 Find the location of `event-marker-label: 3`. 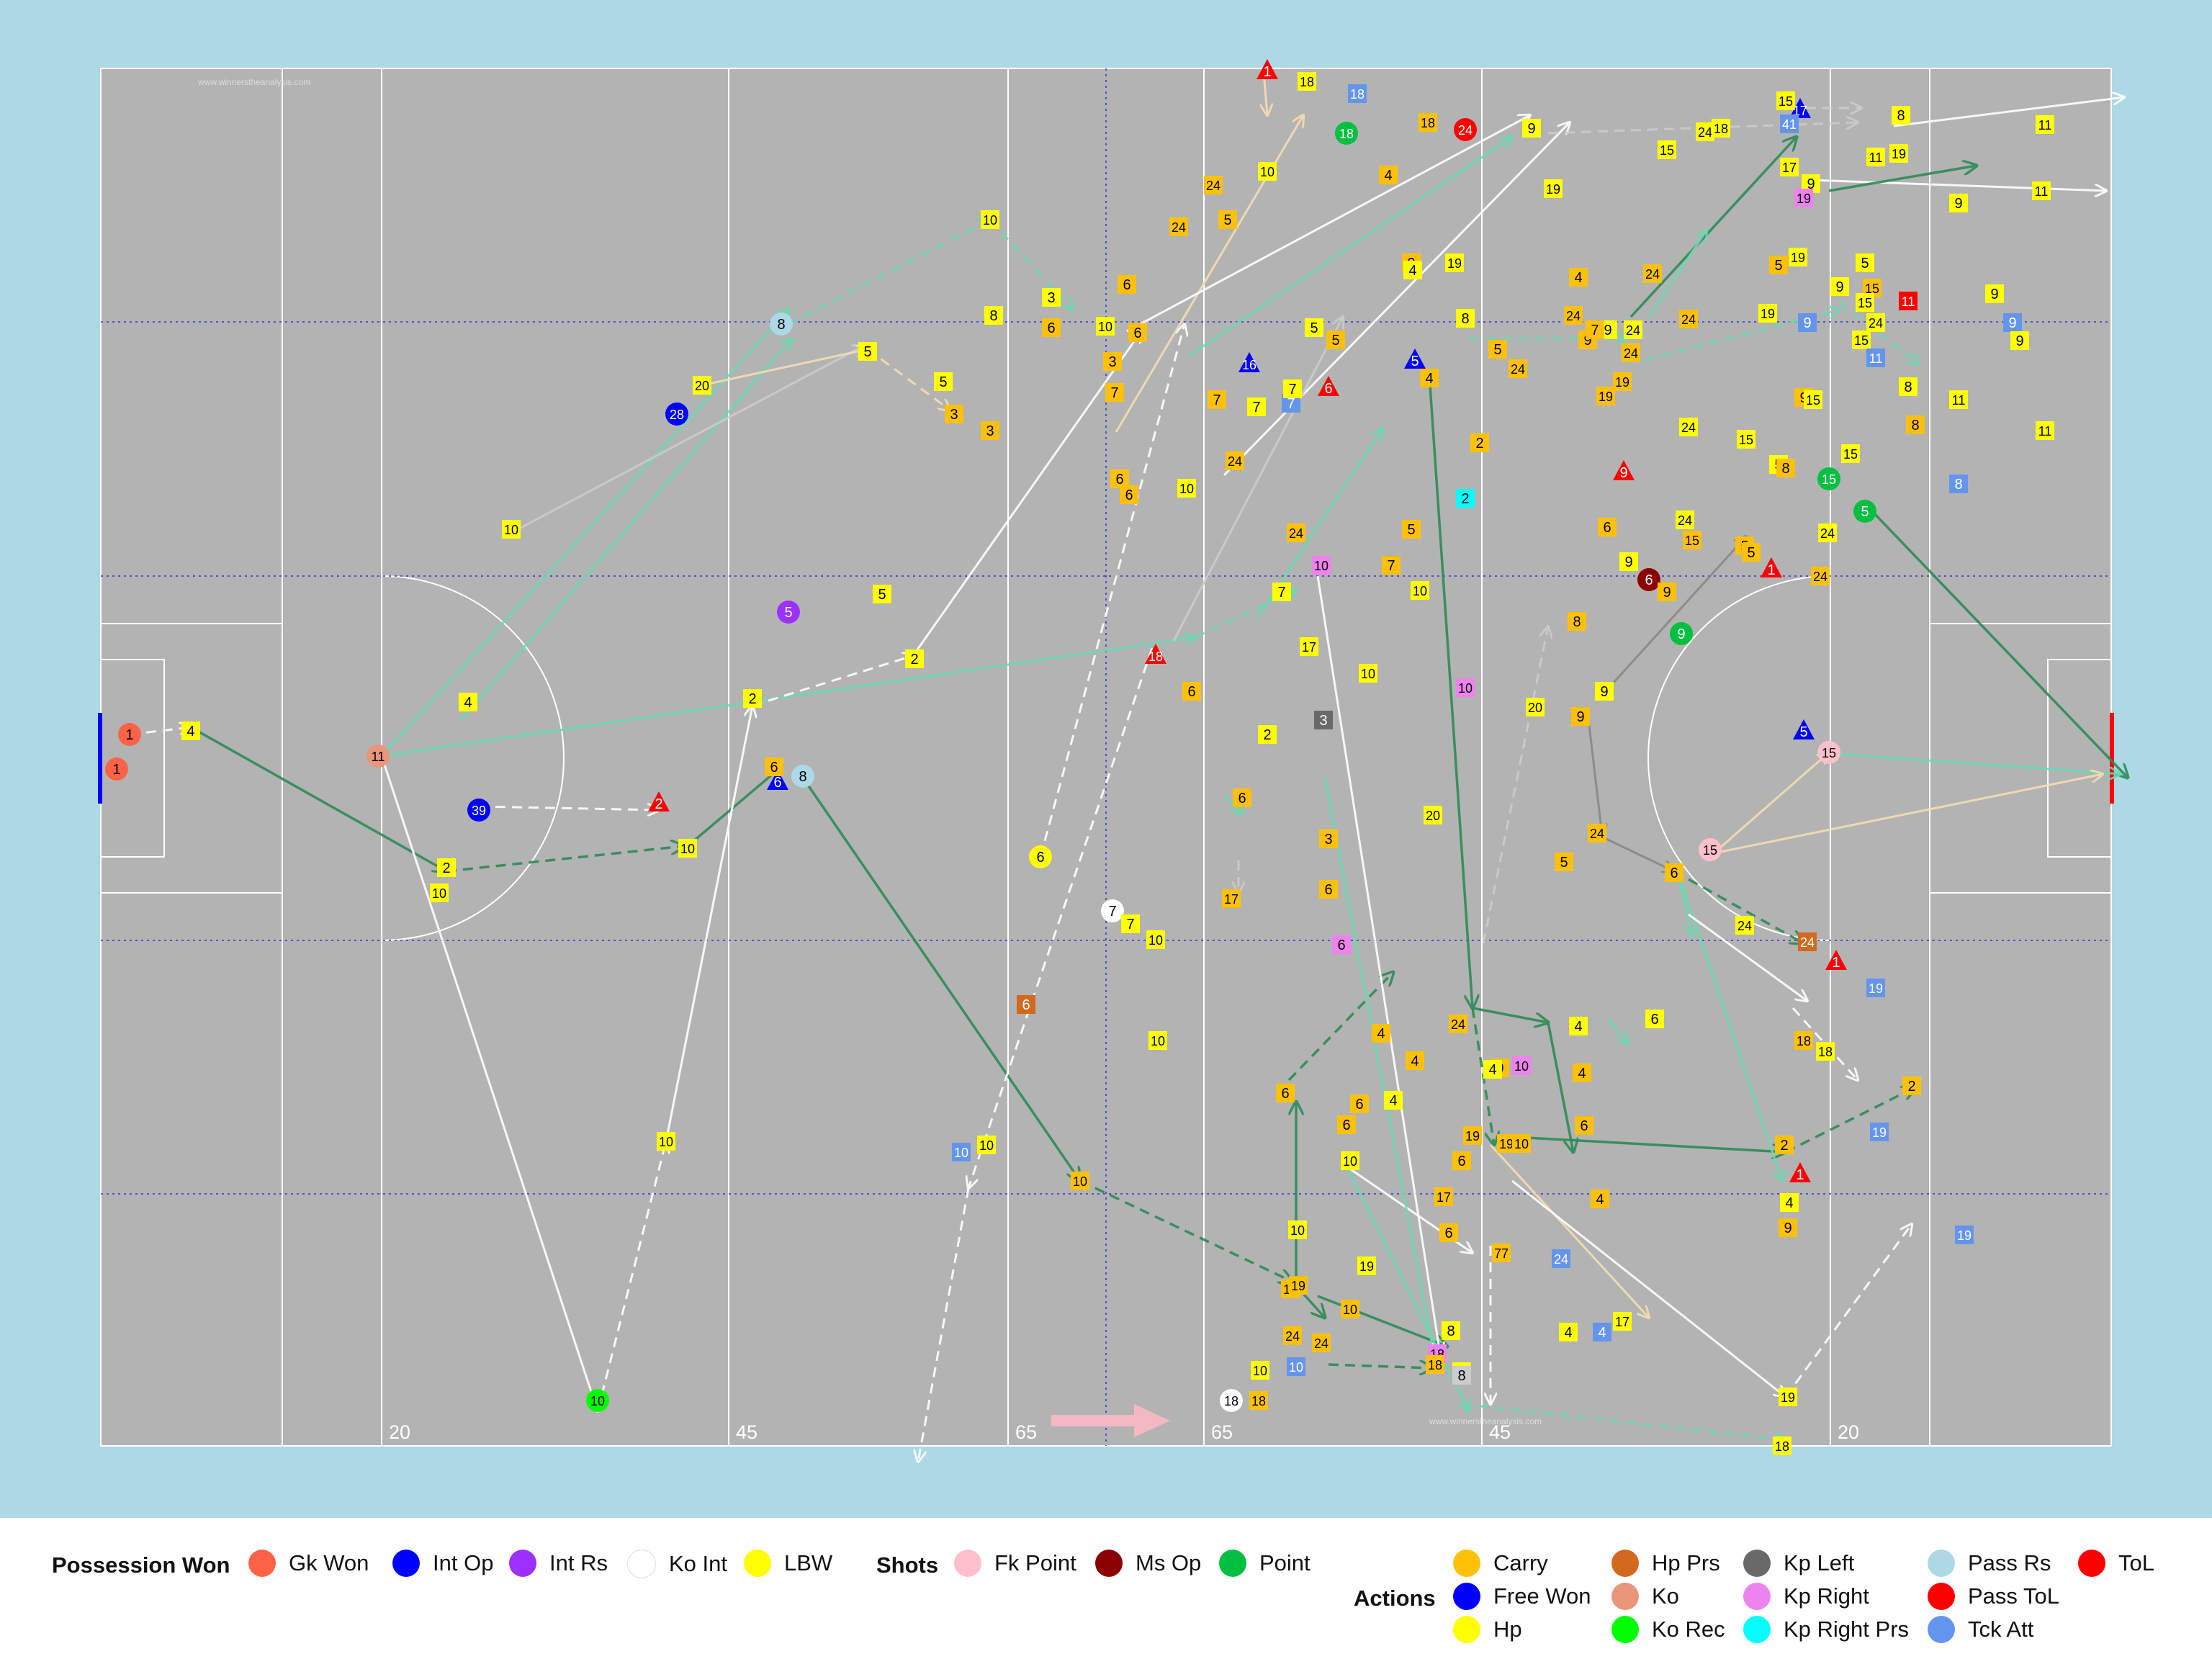

event-marker-label: 3 is located at coordinates (1328, 840).